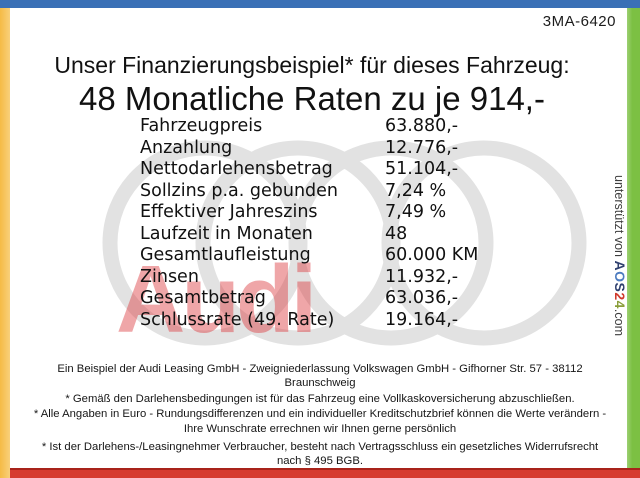 The width and height of the screenshot is (640, 478). I want to click on logo-letter: A, so click(620, 266).